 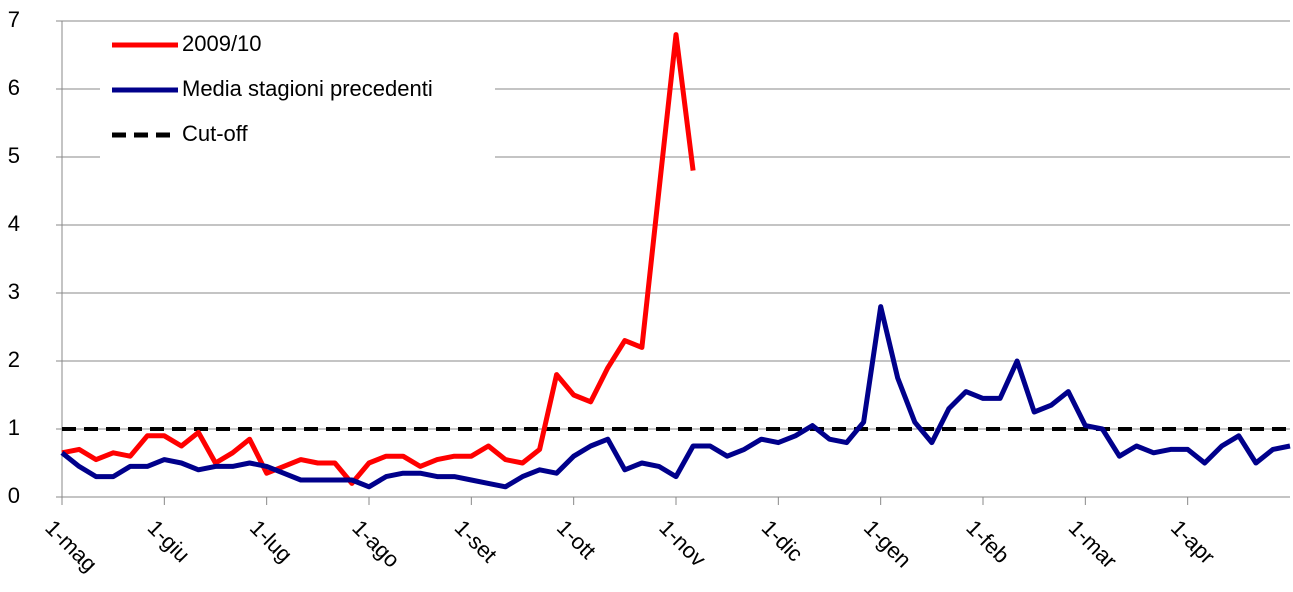 What do you see at coordinates (375, 543) in the screenshot?
I see `x-tick-label: 1-ago` at bounding box center [375, 543].